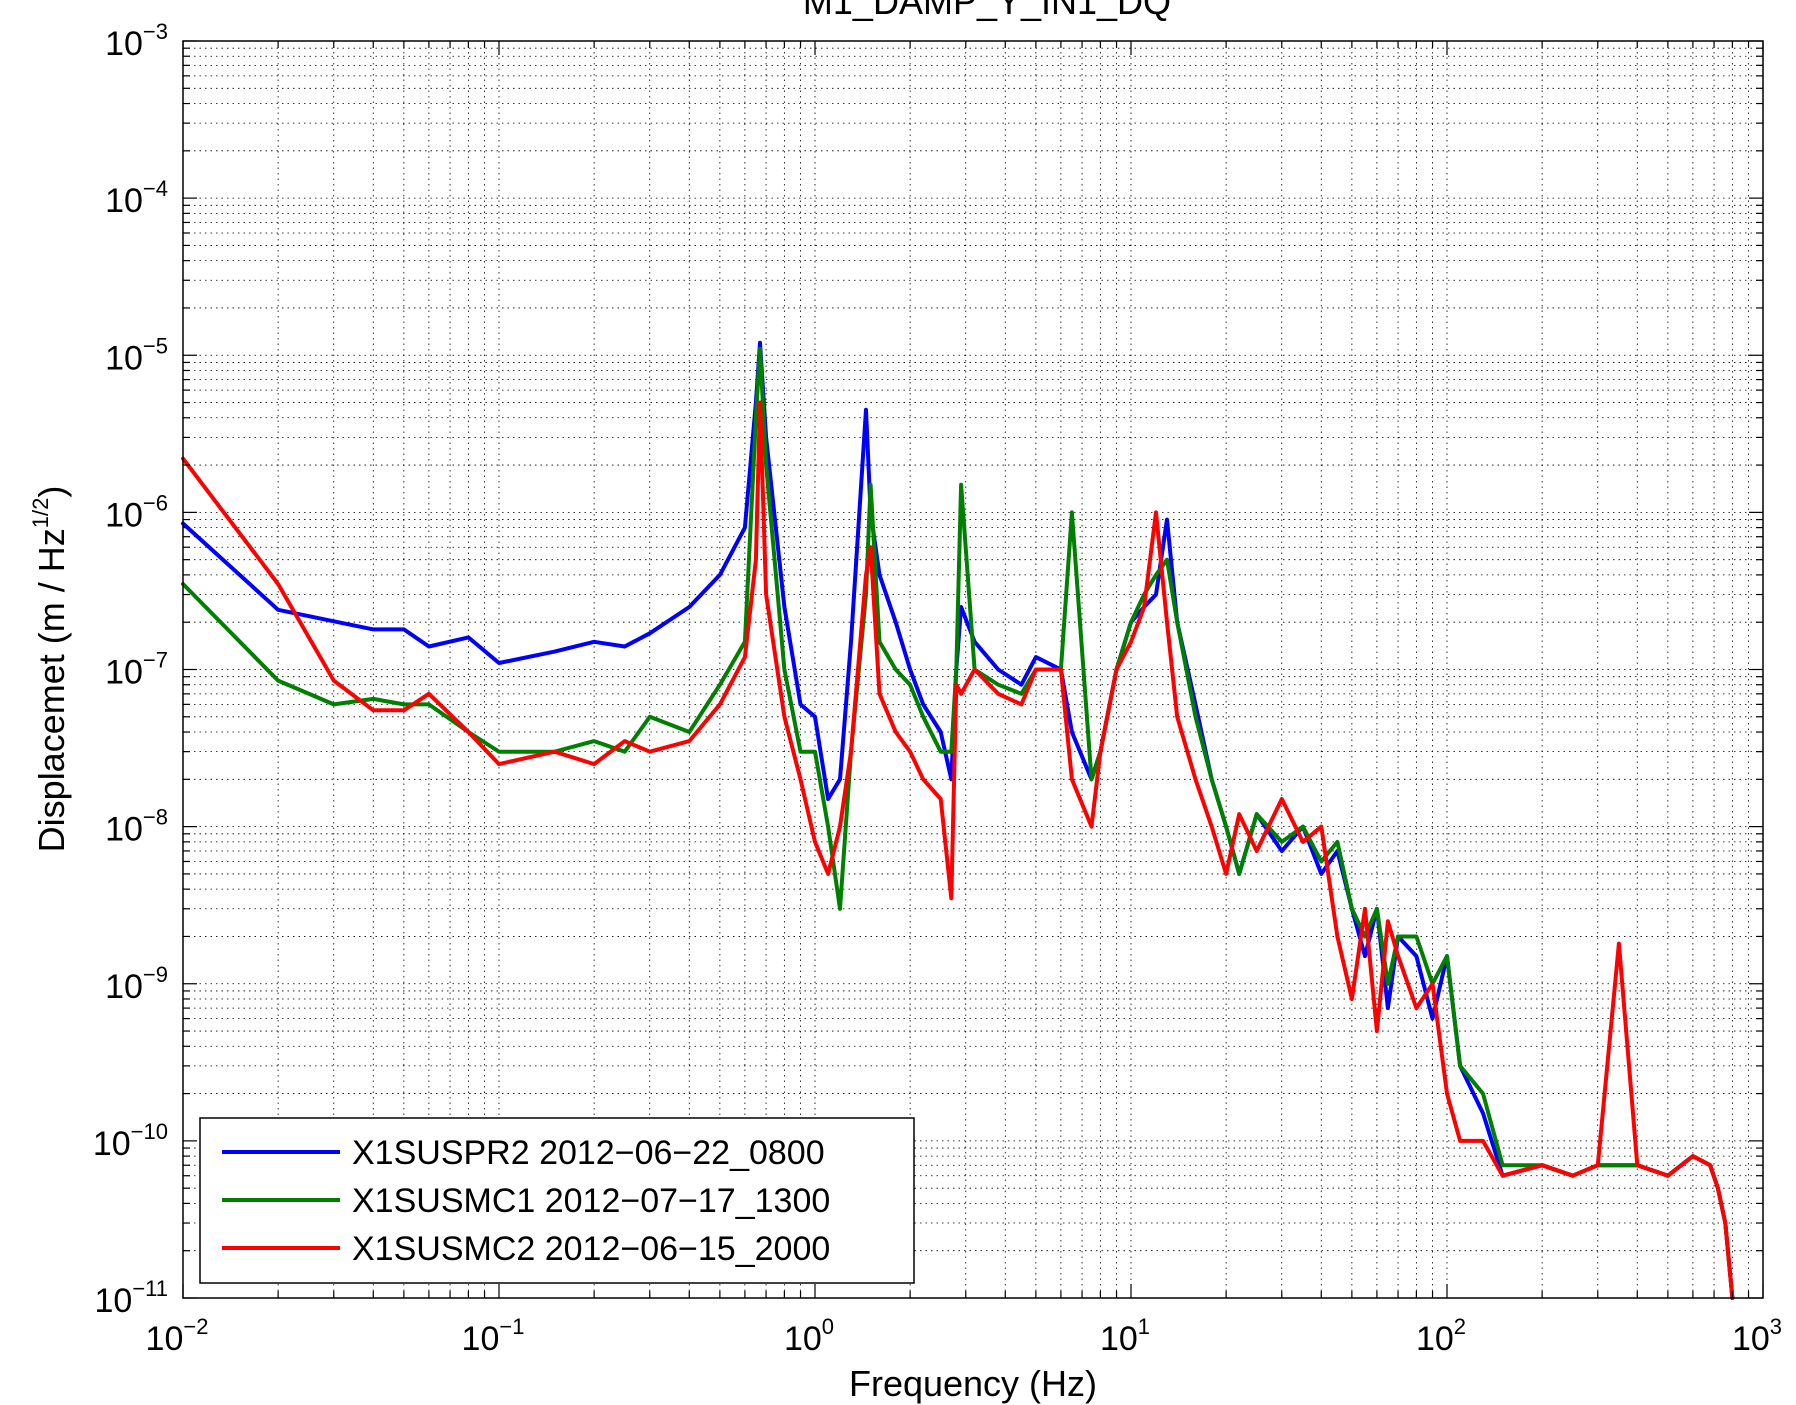 This screenshot has width=1796, height=1405. Describe the element at coordinates (195, 1326) in the screenshot. I see `x-tick-exponent: −2` at that location.